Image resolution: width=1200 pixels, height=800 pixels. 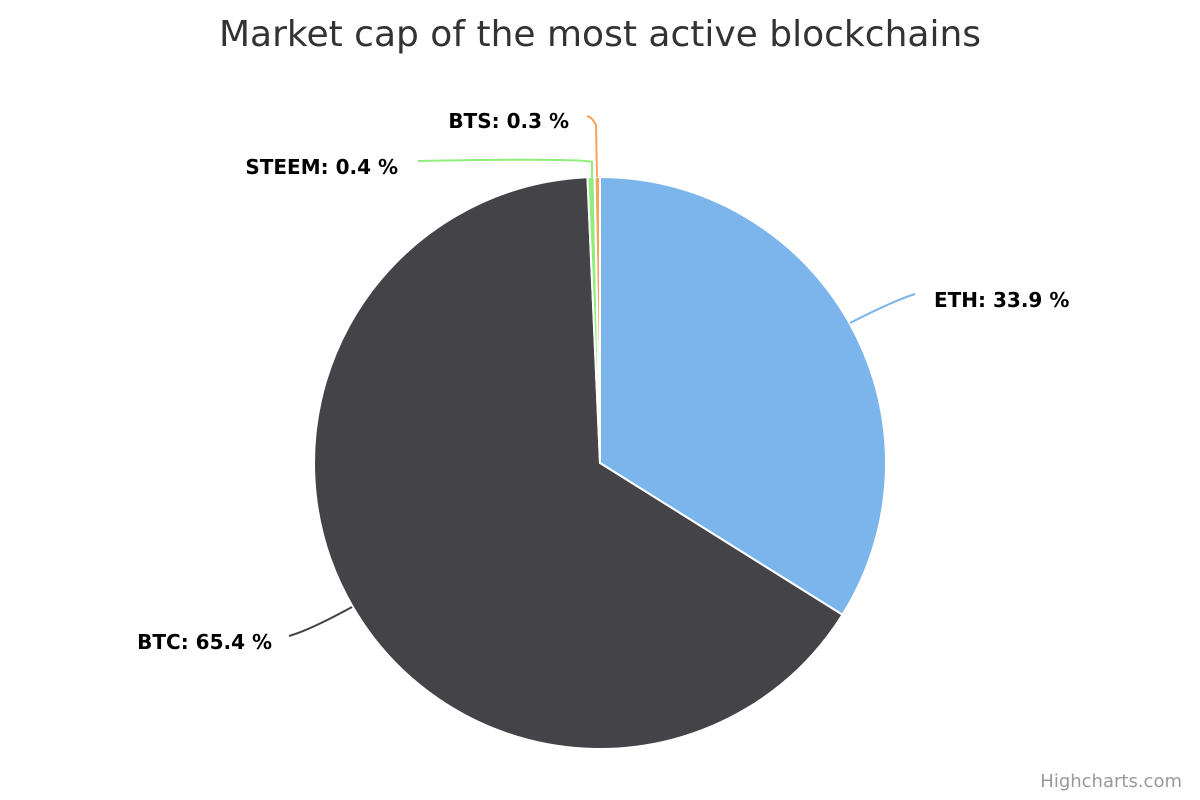 What do you see at coordinates (320, 621) in the screenshot?
I see `connector-btc` at bounding box center [320, 621].